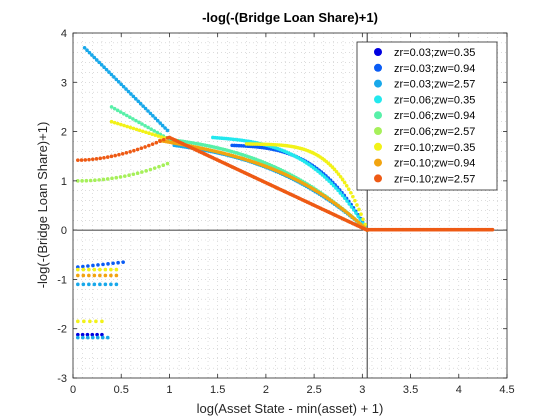 The width and height of the screenshot is (560, 420). Describe the element at coordinates (313, 390) in the screenshot. I see `x-tick-label: 2.5` at that location.